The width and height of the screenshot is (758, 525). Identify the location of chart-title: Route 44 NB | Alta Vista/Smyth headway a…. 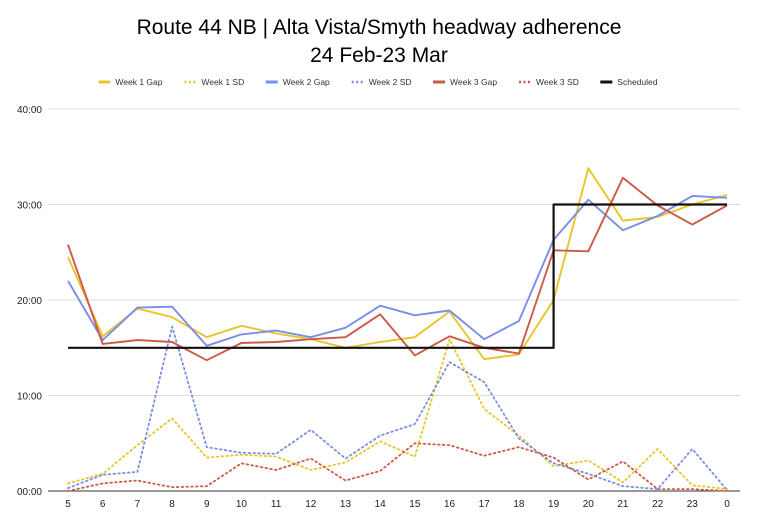
(379, 27).